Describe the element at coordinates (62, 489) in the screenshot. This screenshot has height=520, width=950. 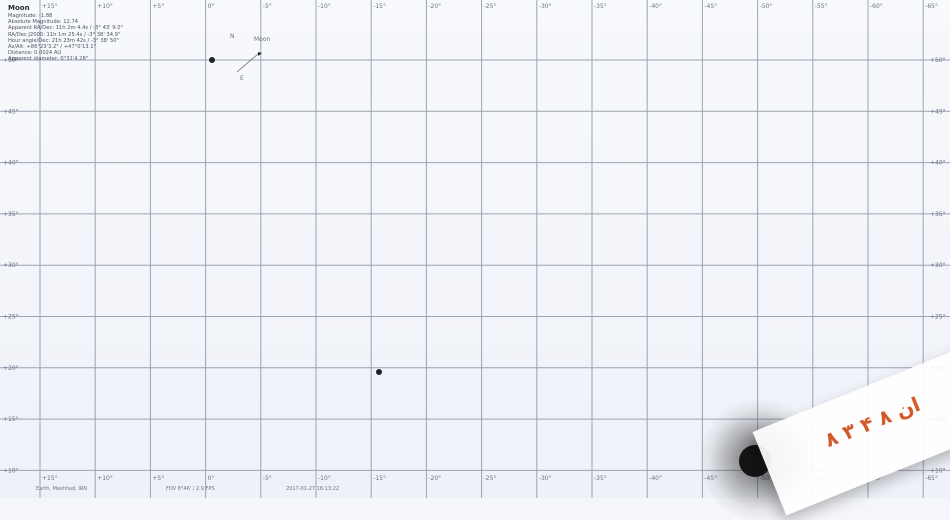
I see `status-location: Earth, Mashhad, IRN` at that location.